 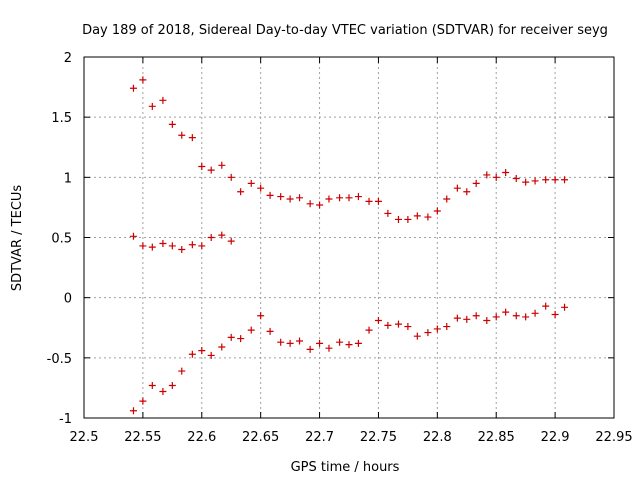 I want to click on x-tick-label: 22.6, so click(x=201, y=437).